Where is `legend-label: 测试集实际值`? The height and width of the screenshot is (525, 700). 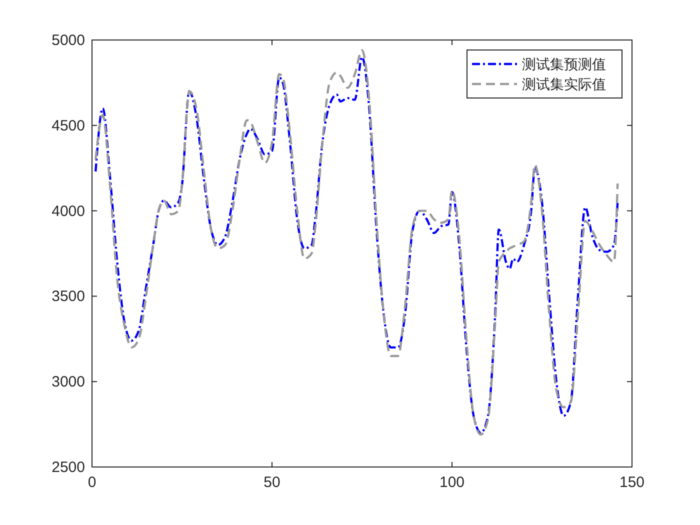 legend-label: 测试集实际值 is located at coordinates (564, 85).